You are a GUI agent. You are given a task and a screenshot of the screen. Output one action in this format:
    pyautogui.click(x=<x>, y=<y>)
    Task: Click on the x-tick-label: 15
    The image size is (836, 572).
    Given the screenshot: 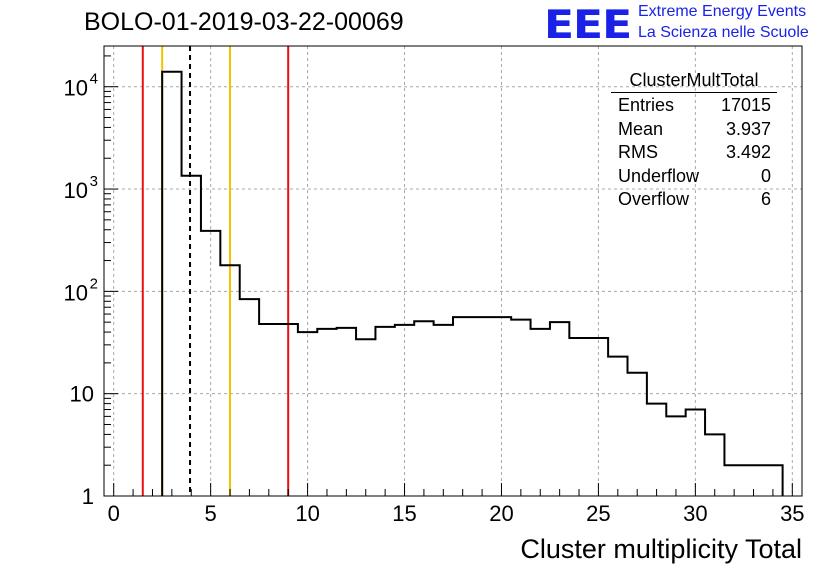 What is the action you would take?
    pyautogui.click(x=404, y=513)
    